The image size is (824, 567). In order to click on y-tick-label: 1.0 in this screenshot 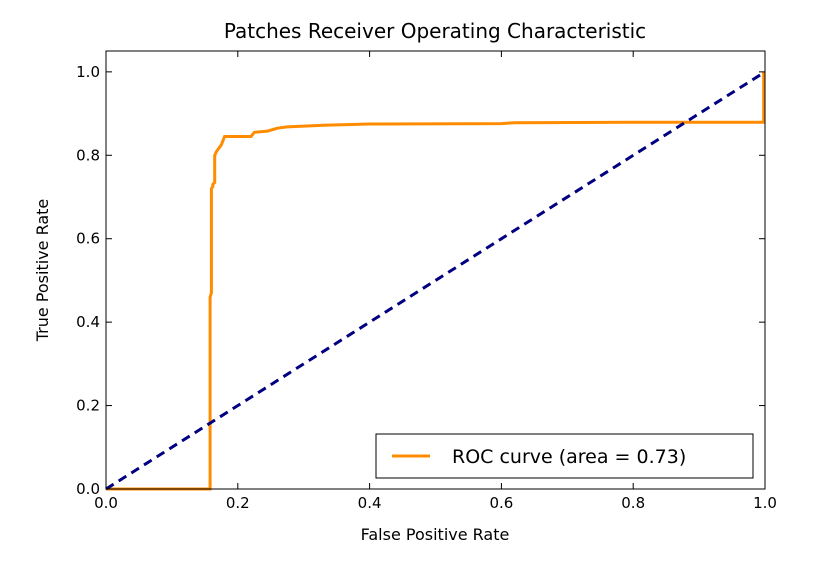, I will do `click(88, 72)`.